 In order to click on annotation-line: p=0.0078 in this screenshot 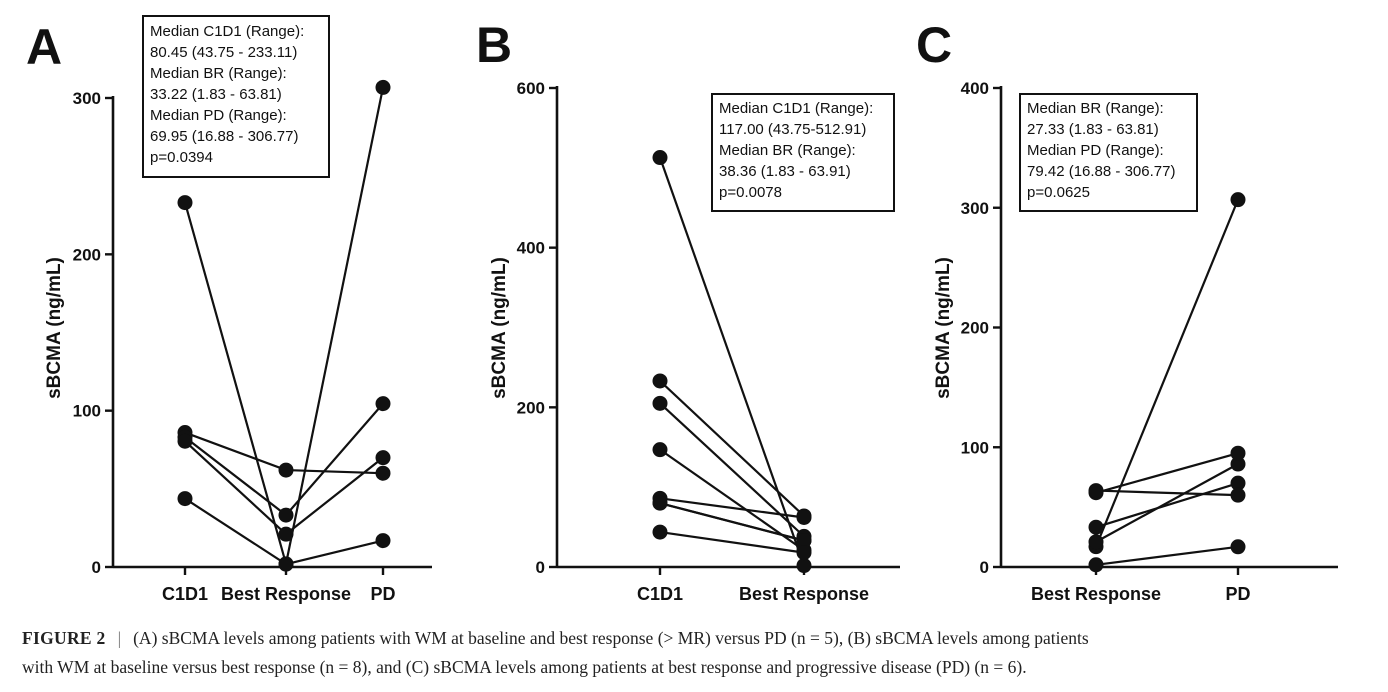, I will do `click(750, 192)`.